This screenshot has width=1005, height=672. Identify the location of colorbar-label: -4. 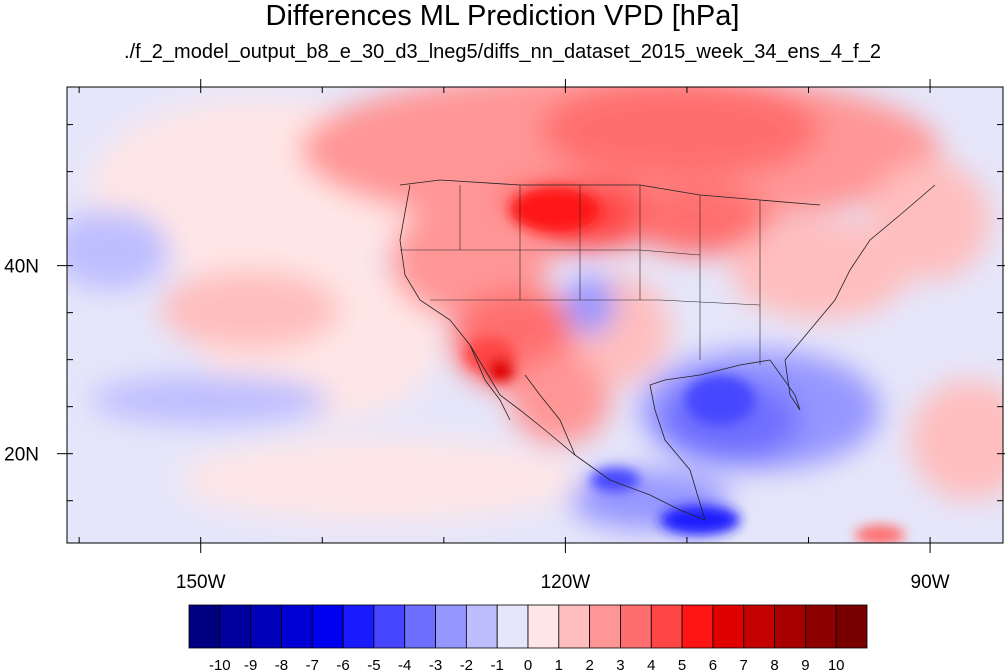
(404, 664).